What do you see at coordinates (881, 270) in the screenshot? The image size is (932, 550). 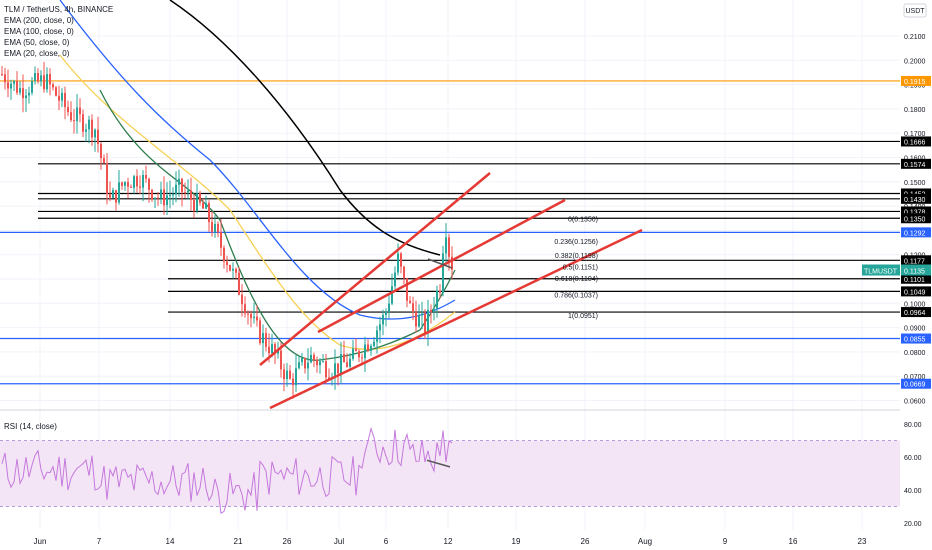 I see `symbol-badge` at bounding box center [881, 270].